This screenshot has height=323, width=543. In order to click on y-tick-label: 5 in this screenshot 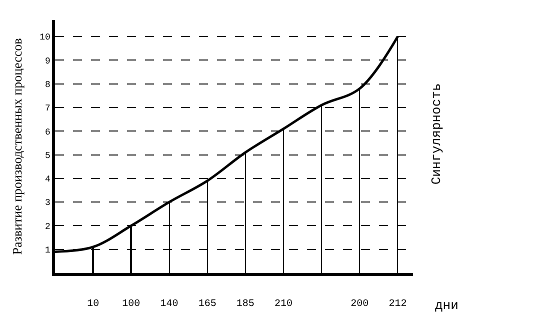, I will do `click(47, 155)`.